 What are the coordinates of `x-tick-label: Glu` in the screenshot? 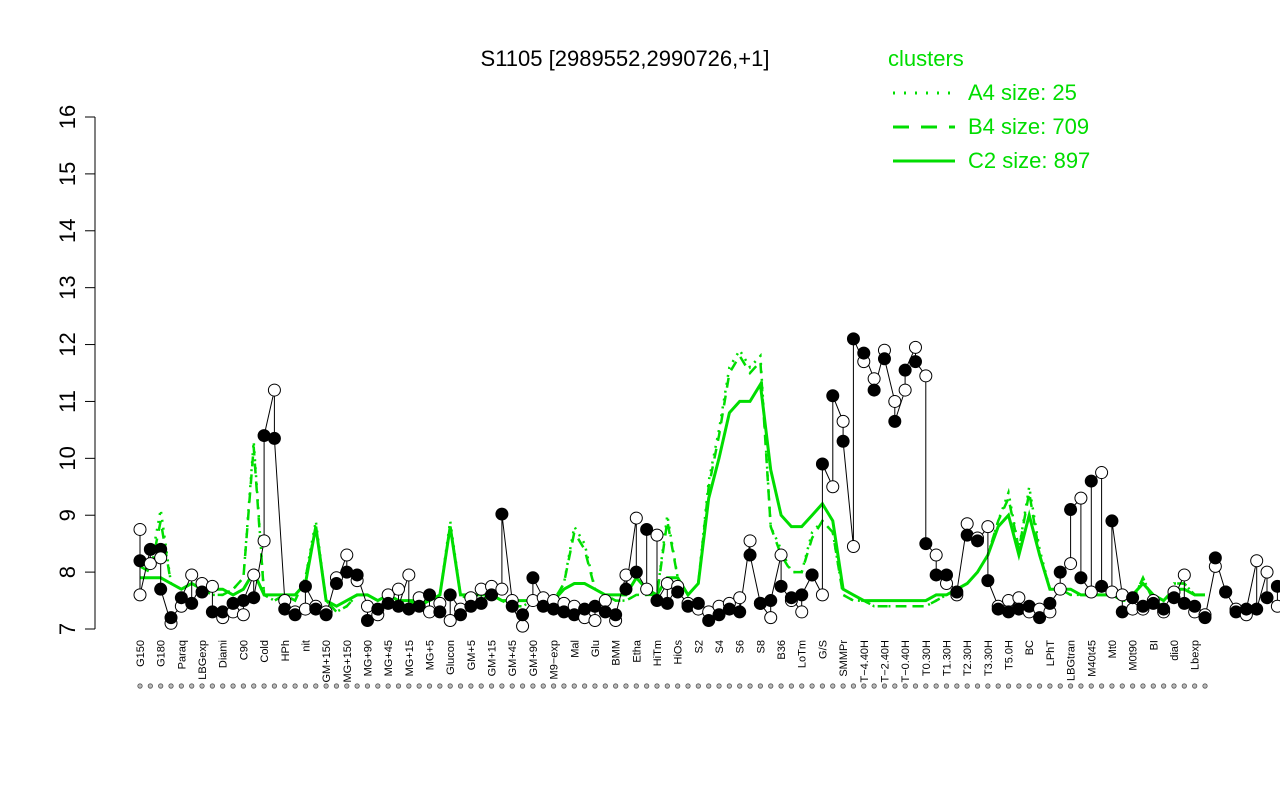 It's located at (596, 648).